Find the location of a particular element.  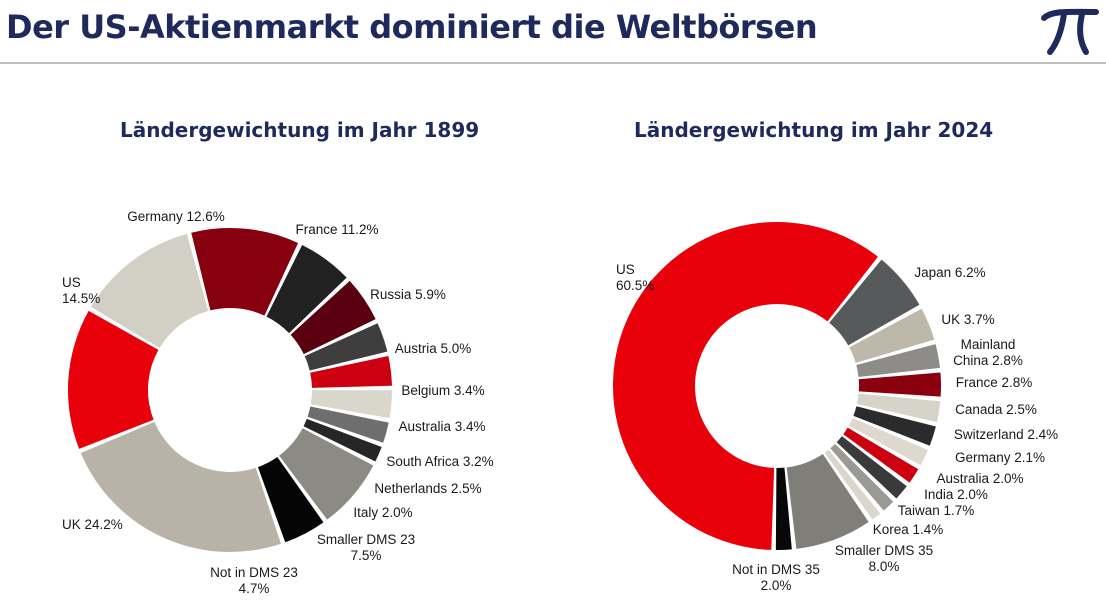

donut-slice-1899-south-africa is located at coordinates (351, 404).